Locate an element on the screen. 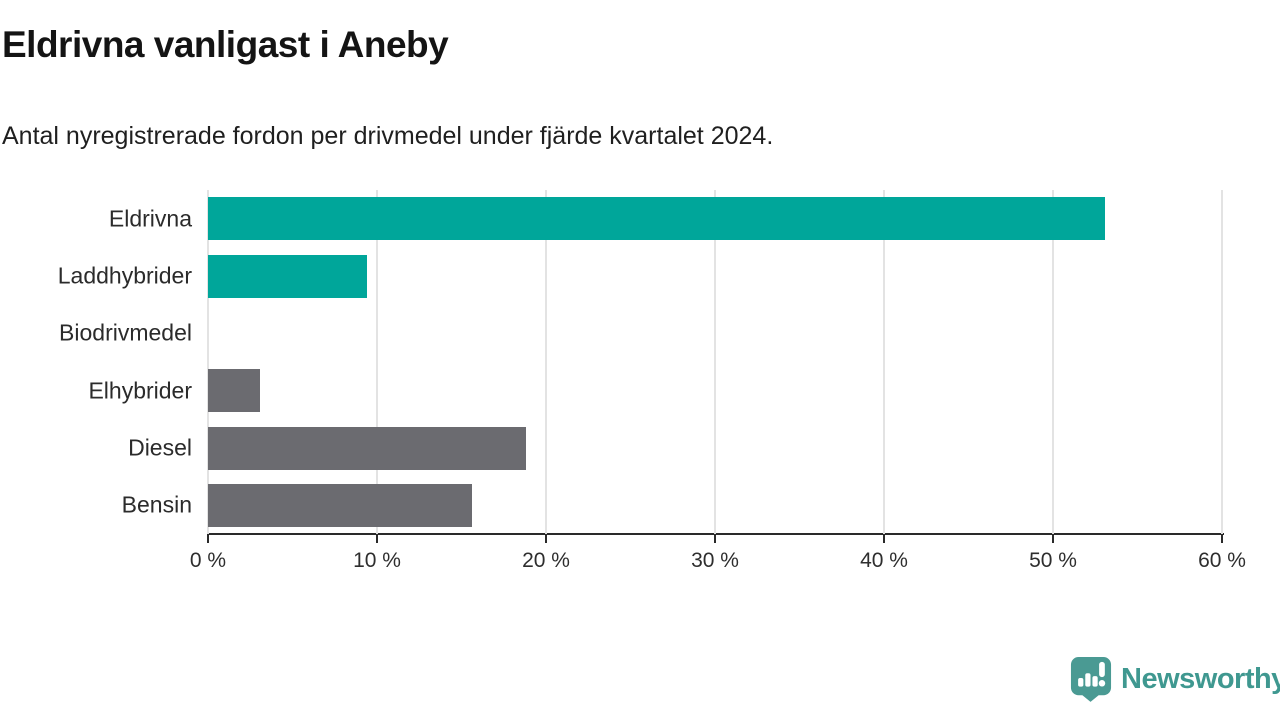 This screenshot has width=1280, height=720. newsworthy-logo-icon is located at coordinates (1091, 679).